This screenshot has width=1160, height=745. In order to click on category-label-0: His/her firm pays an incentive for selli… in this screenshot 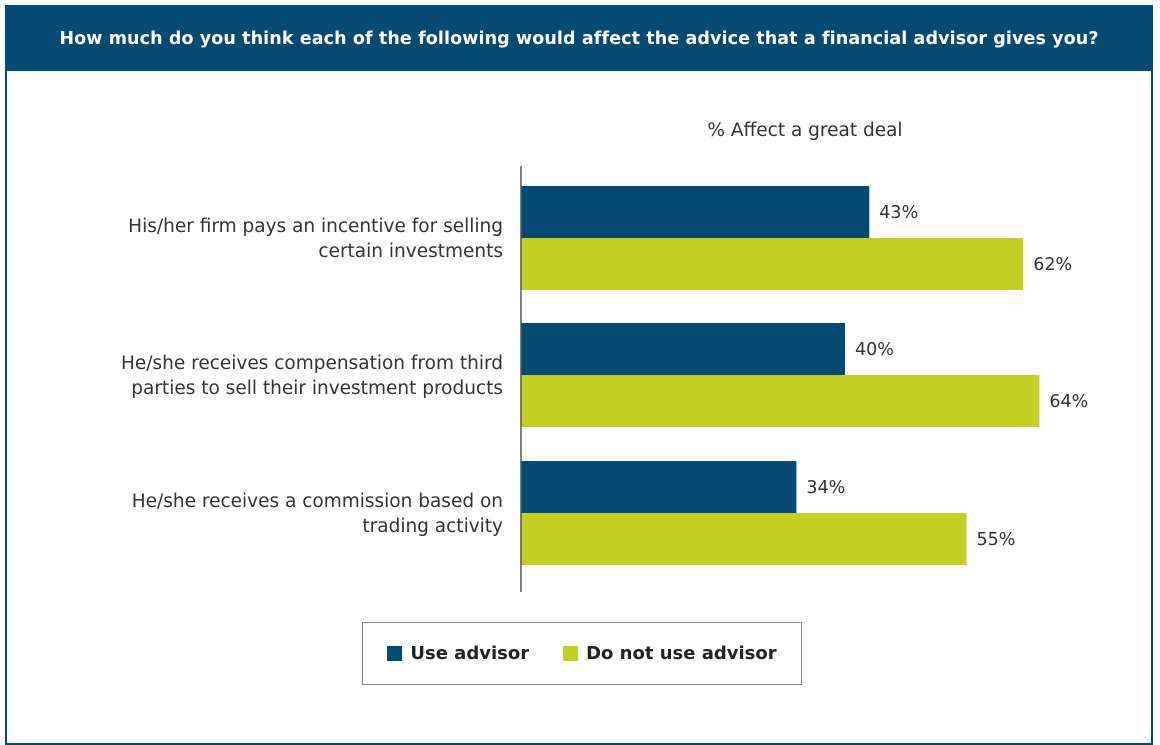, I will do `click(315, 239)`.